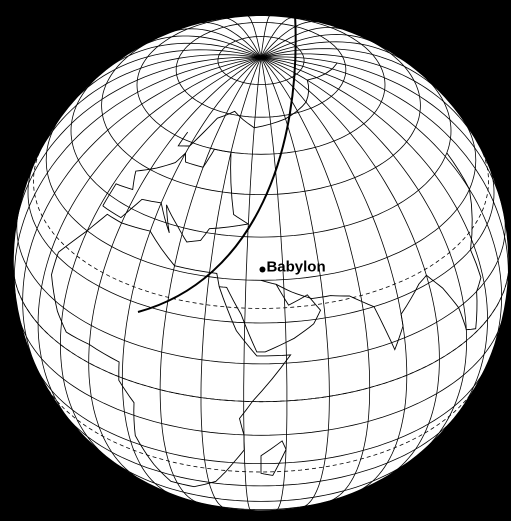 The height and width of the screenshot is (521, 511). I want to click on city-label: Babylon, so click(295, 266).